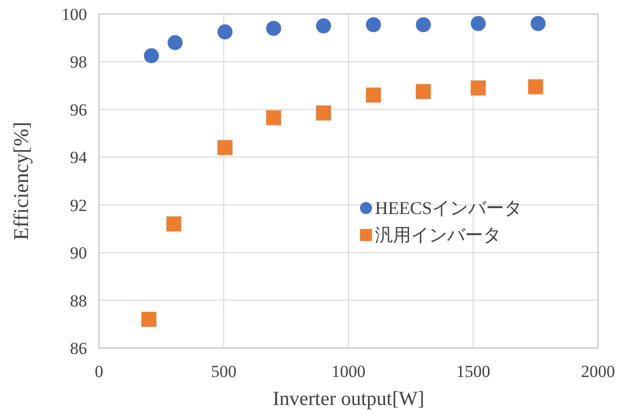 The image size is (622, 414). I want to click on y-tick-label: 86, so click(78, 348).